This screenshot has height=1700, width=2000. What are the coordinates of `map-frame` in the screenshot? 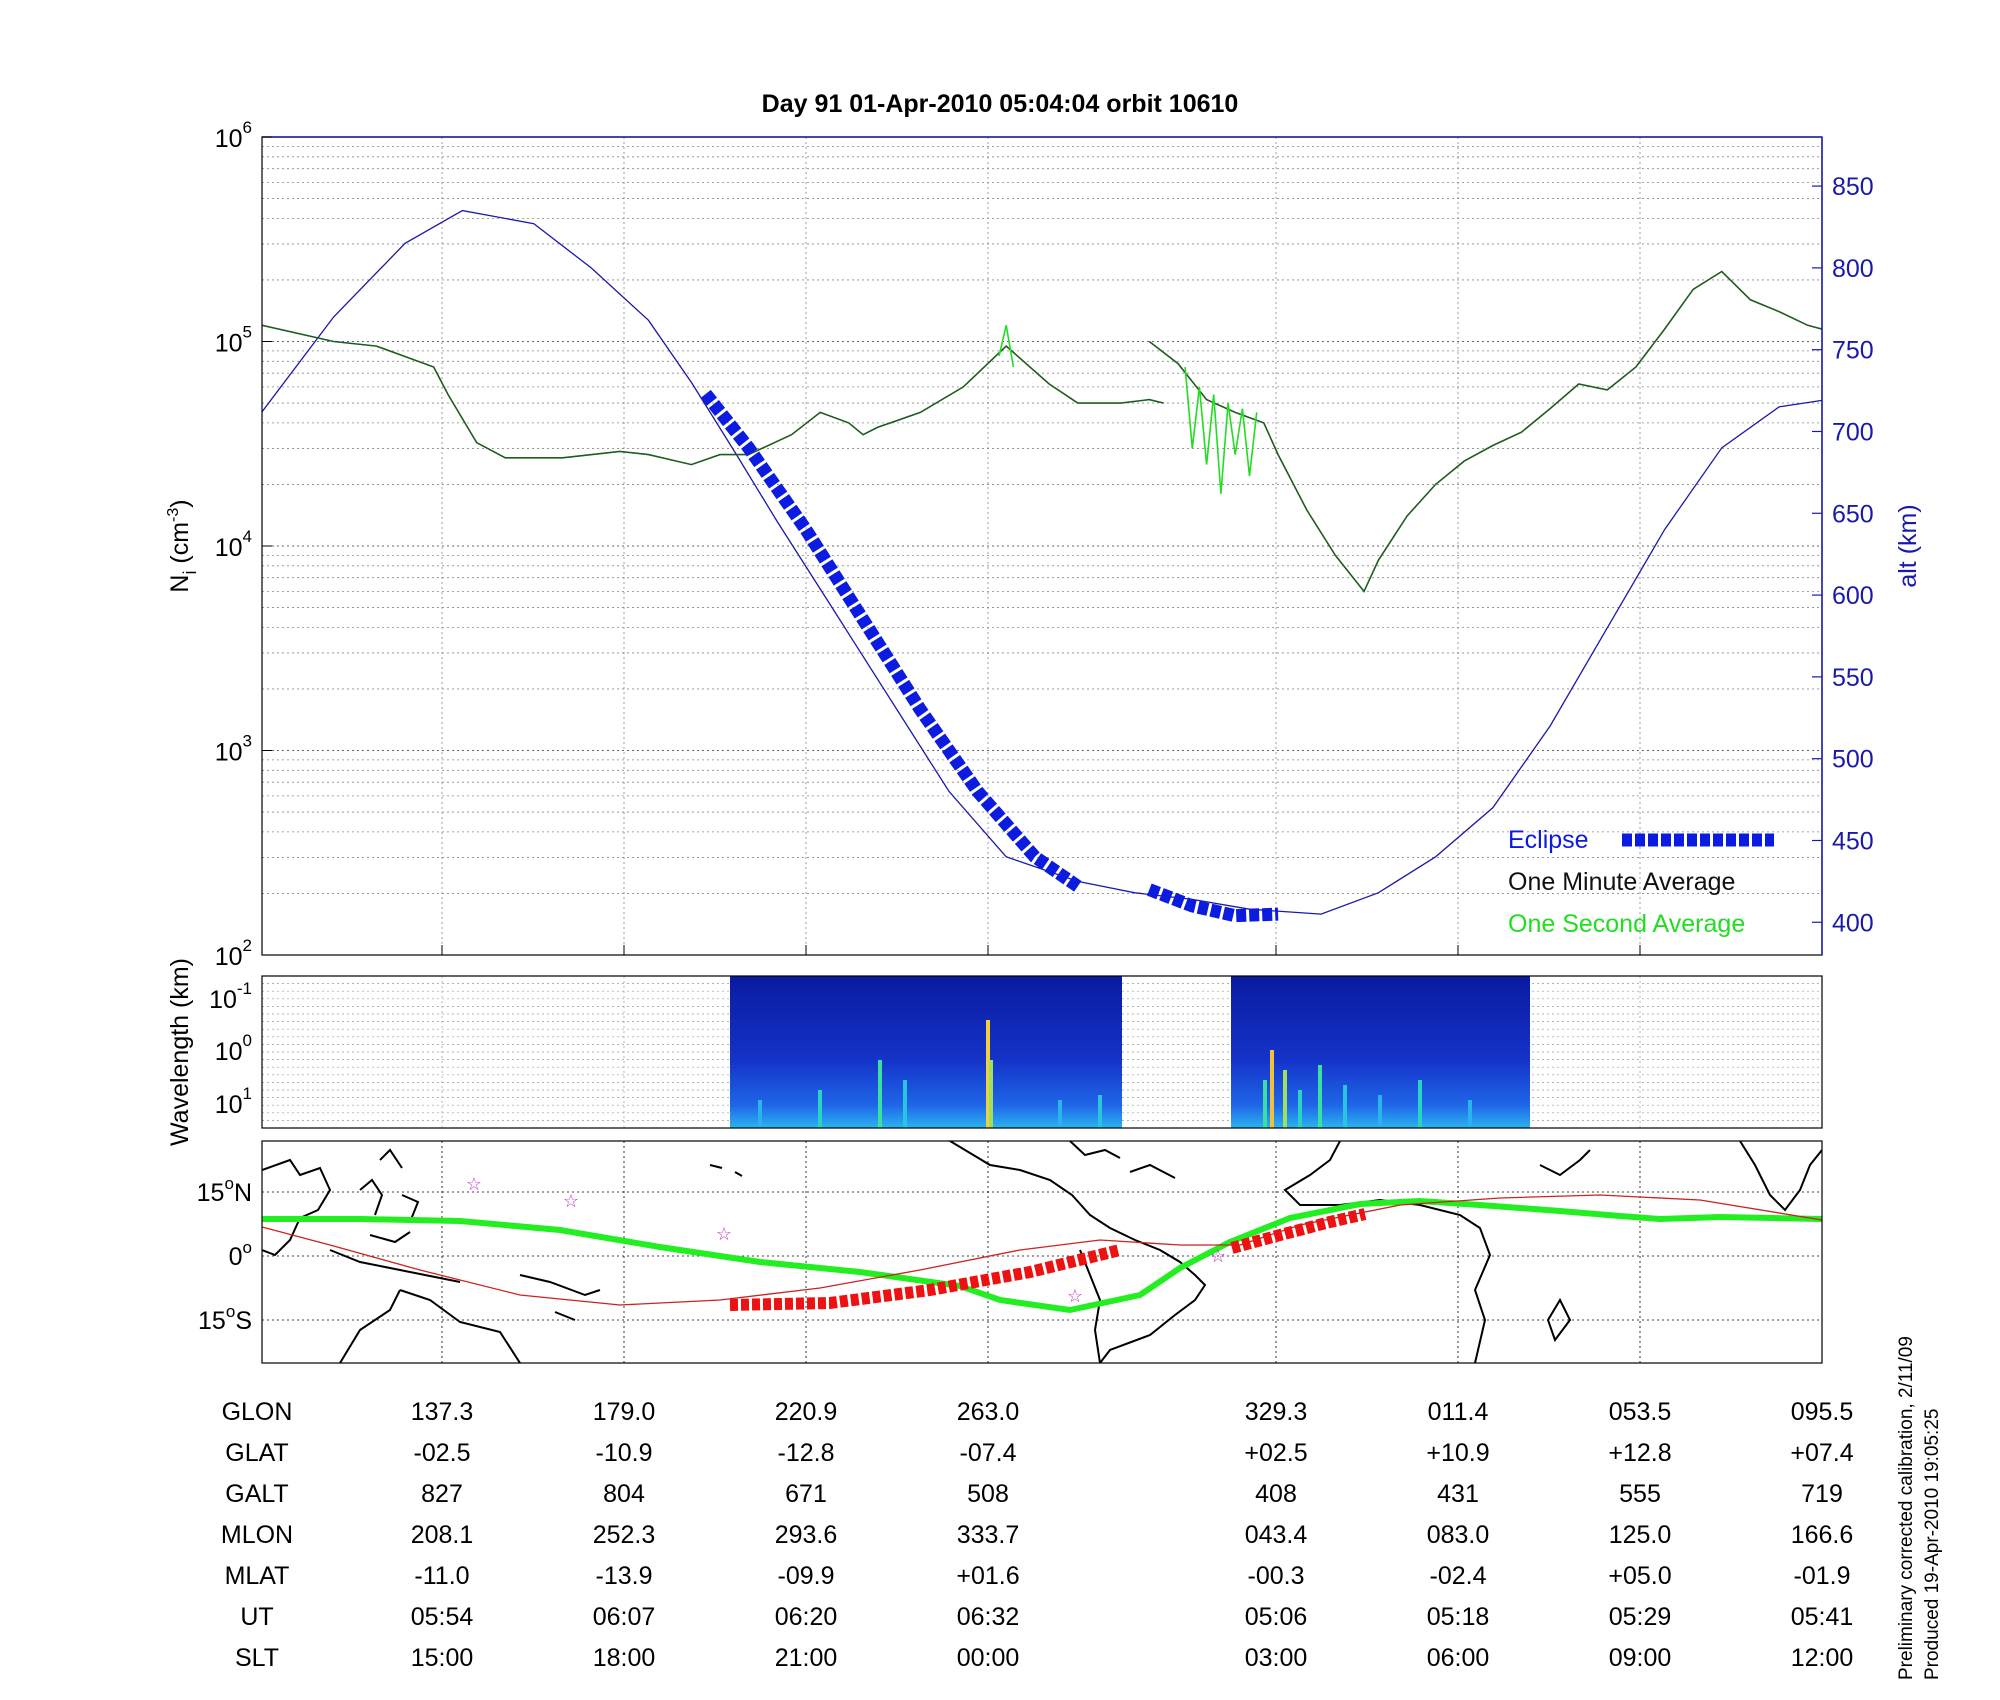 It's located at (1042, 1252).